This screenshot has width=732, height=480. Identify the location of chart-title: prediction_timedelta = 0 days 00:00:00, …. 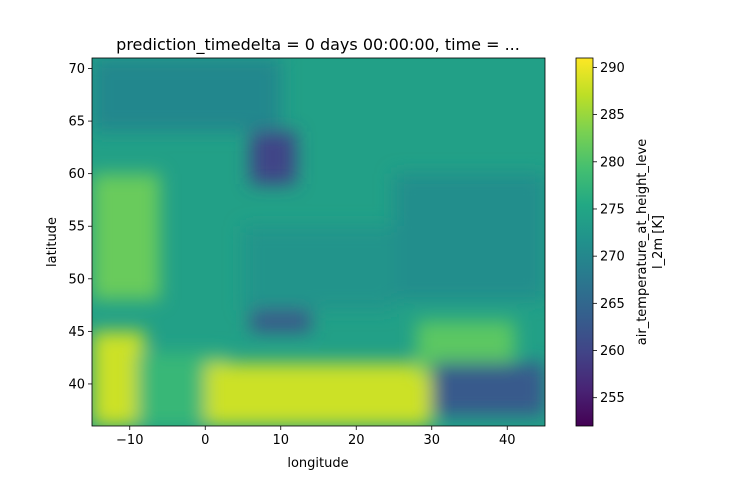
(318, 45).